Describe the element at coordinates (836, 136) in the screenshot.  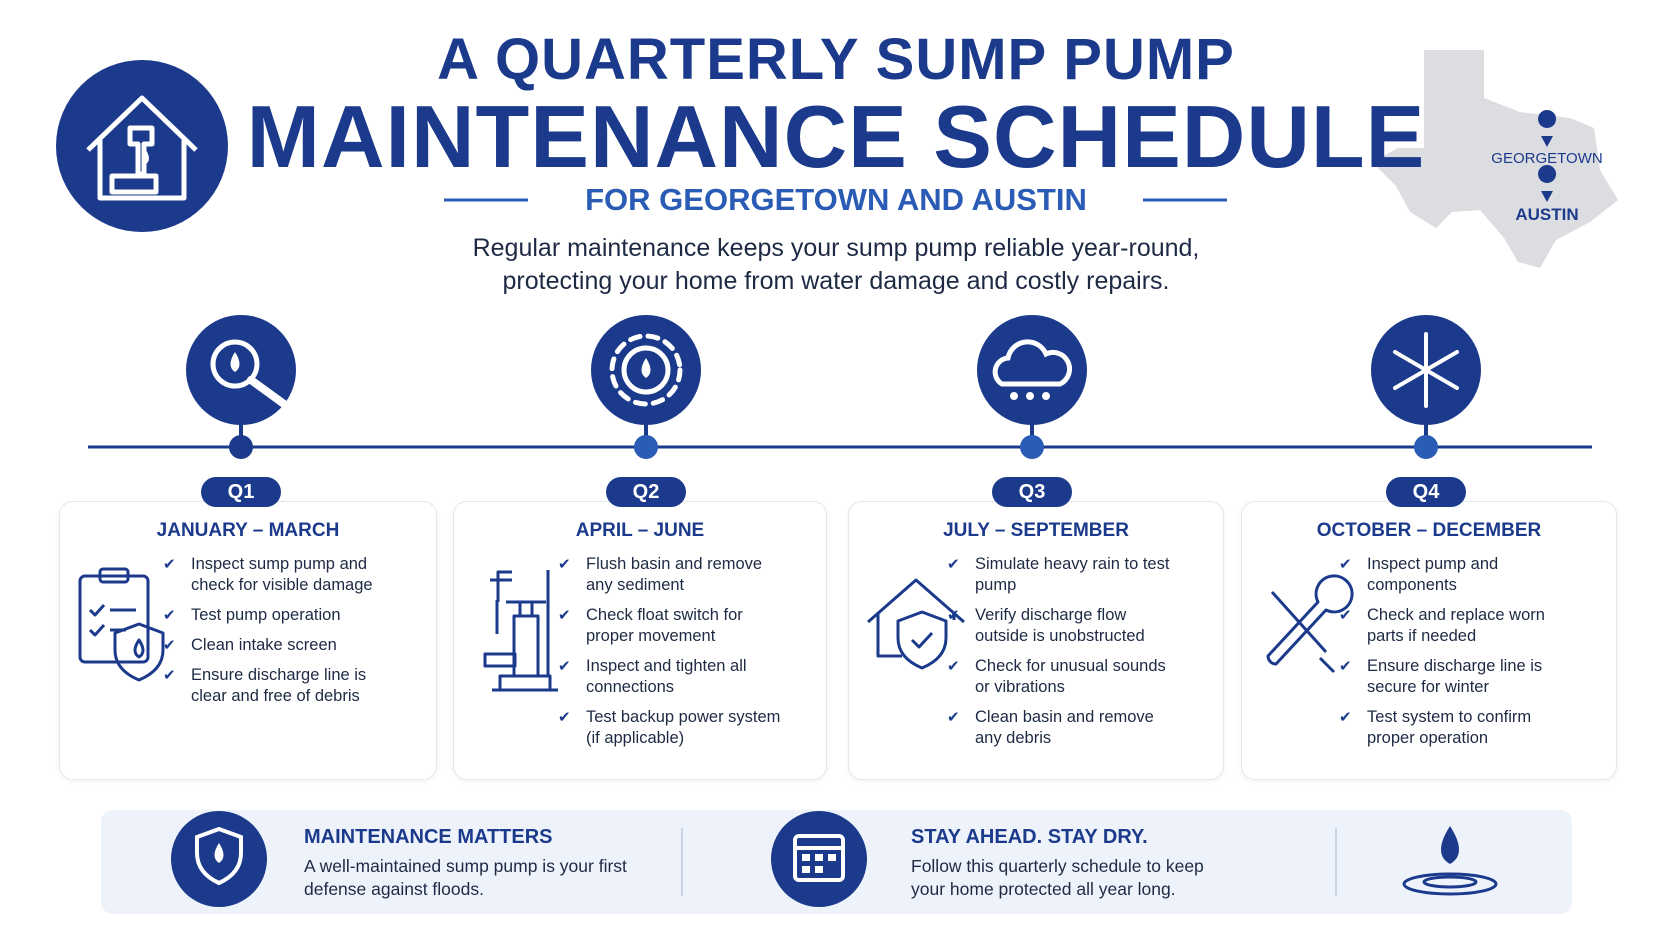
I see `title-line: MAINTENANCE SCHEDULE` at that location.